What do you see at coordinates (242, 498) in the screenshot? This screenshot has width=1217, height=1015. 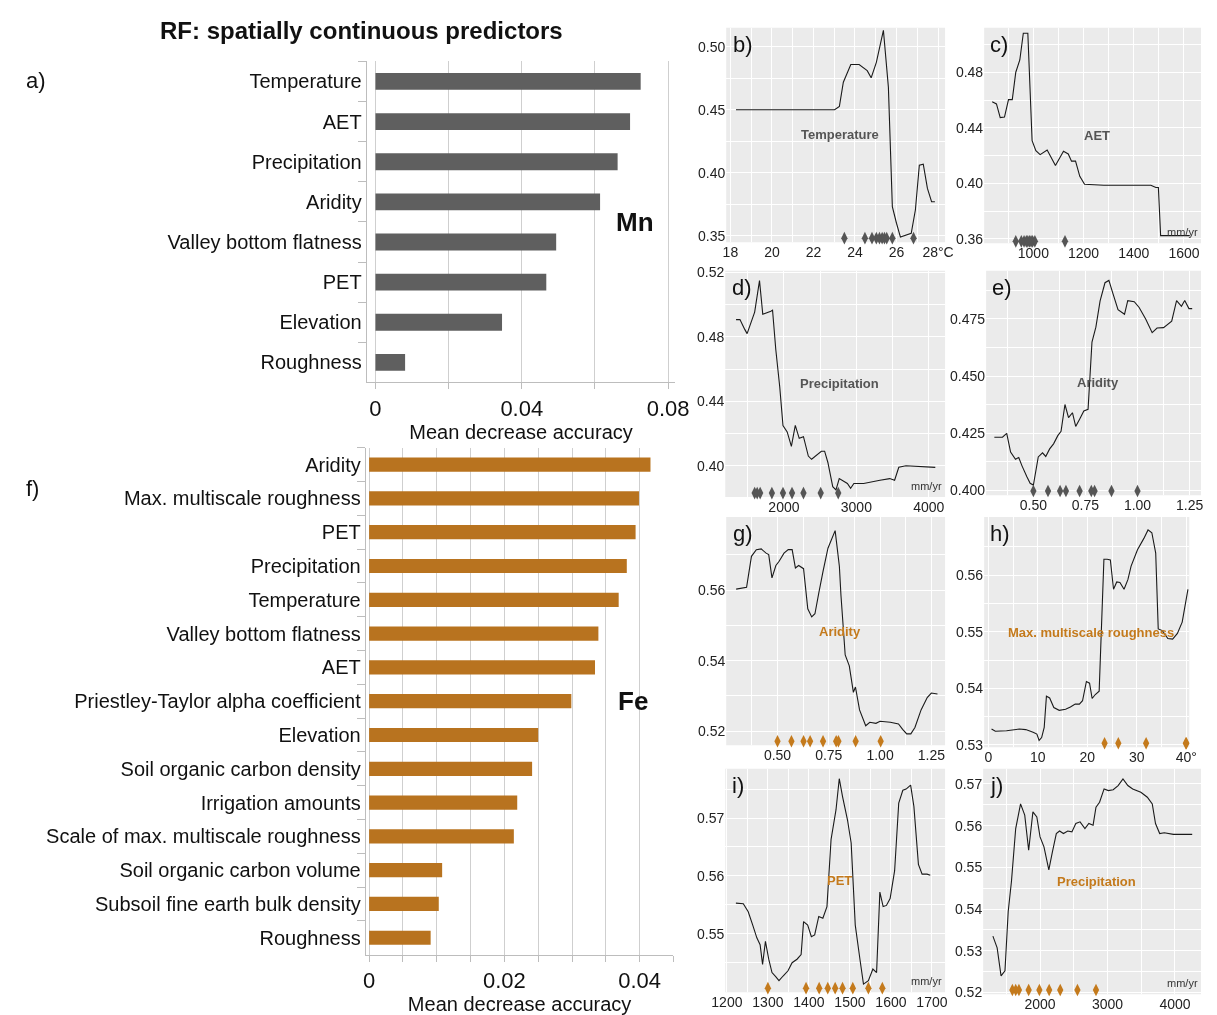 I see `y-tick-label: Max. multiscale roughness` at bounding box center [242, 498].